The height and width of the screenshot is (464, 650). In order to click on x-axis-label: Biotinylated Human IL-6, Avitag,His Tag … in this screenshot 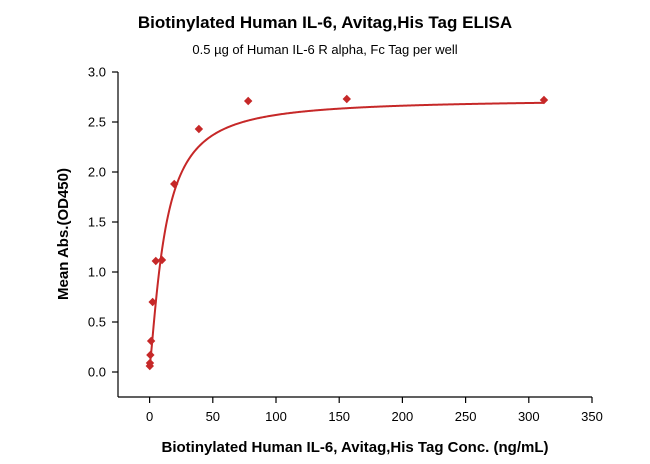, I will do `click(355, 447)`.